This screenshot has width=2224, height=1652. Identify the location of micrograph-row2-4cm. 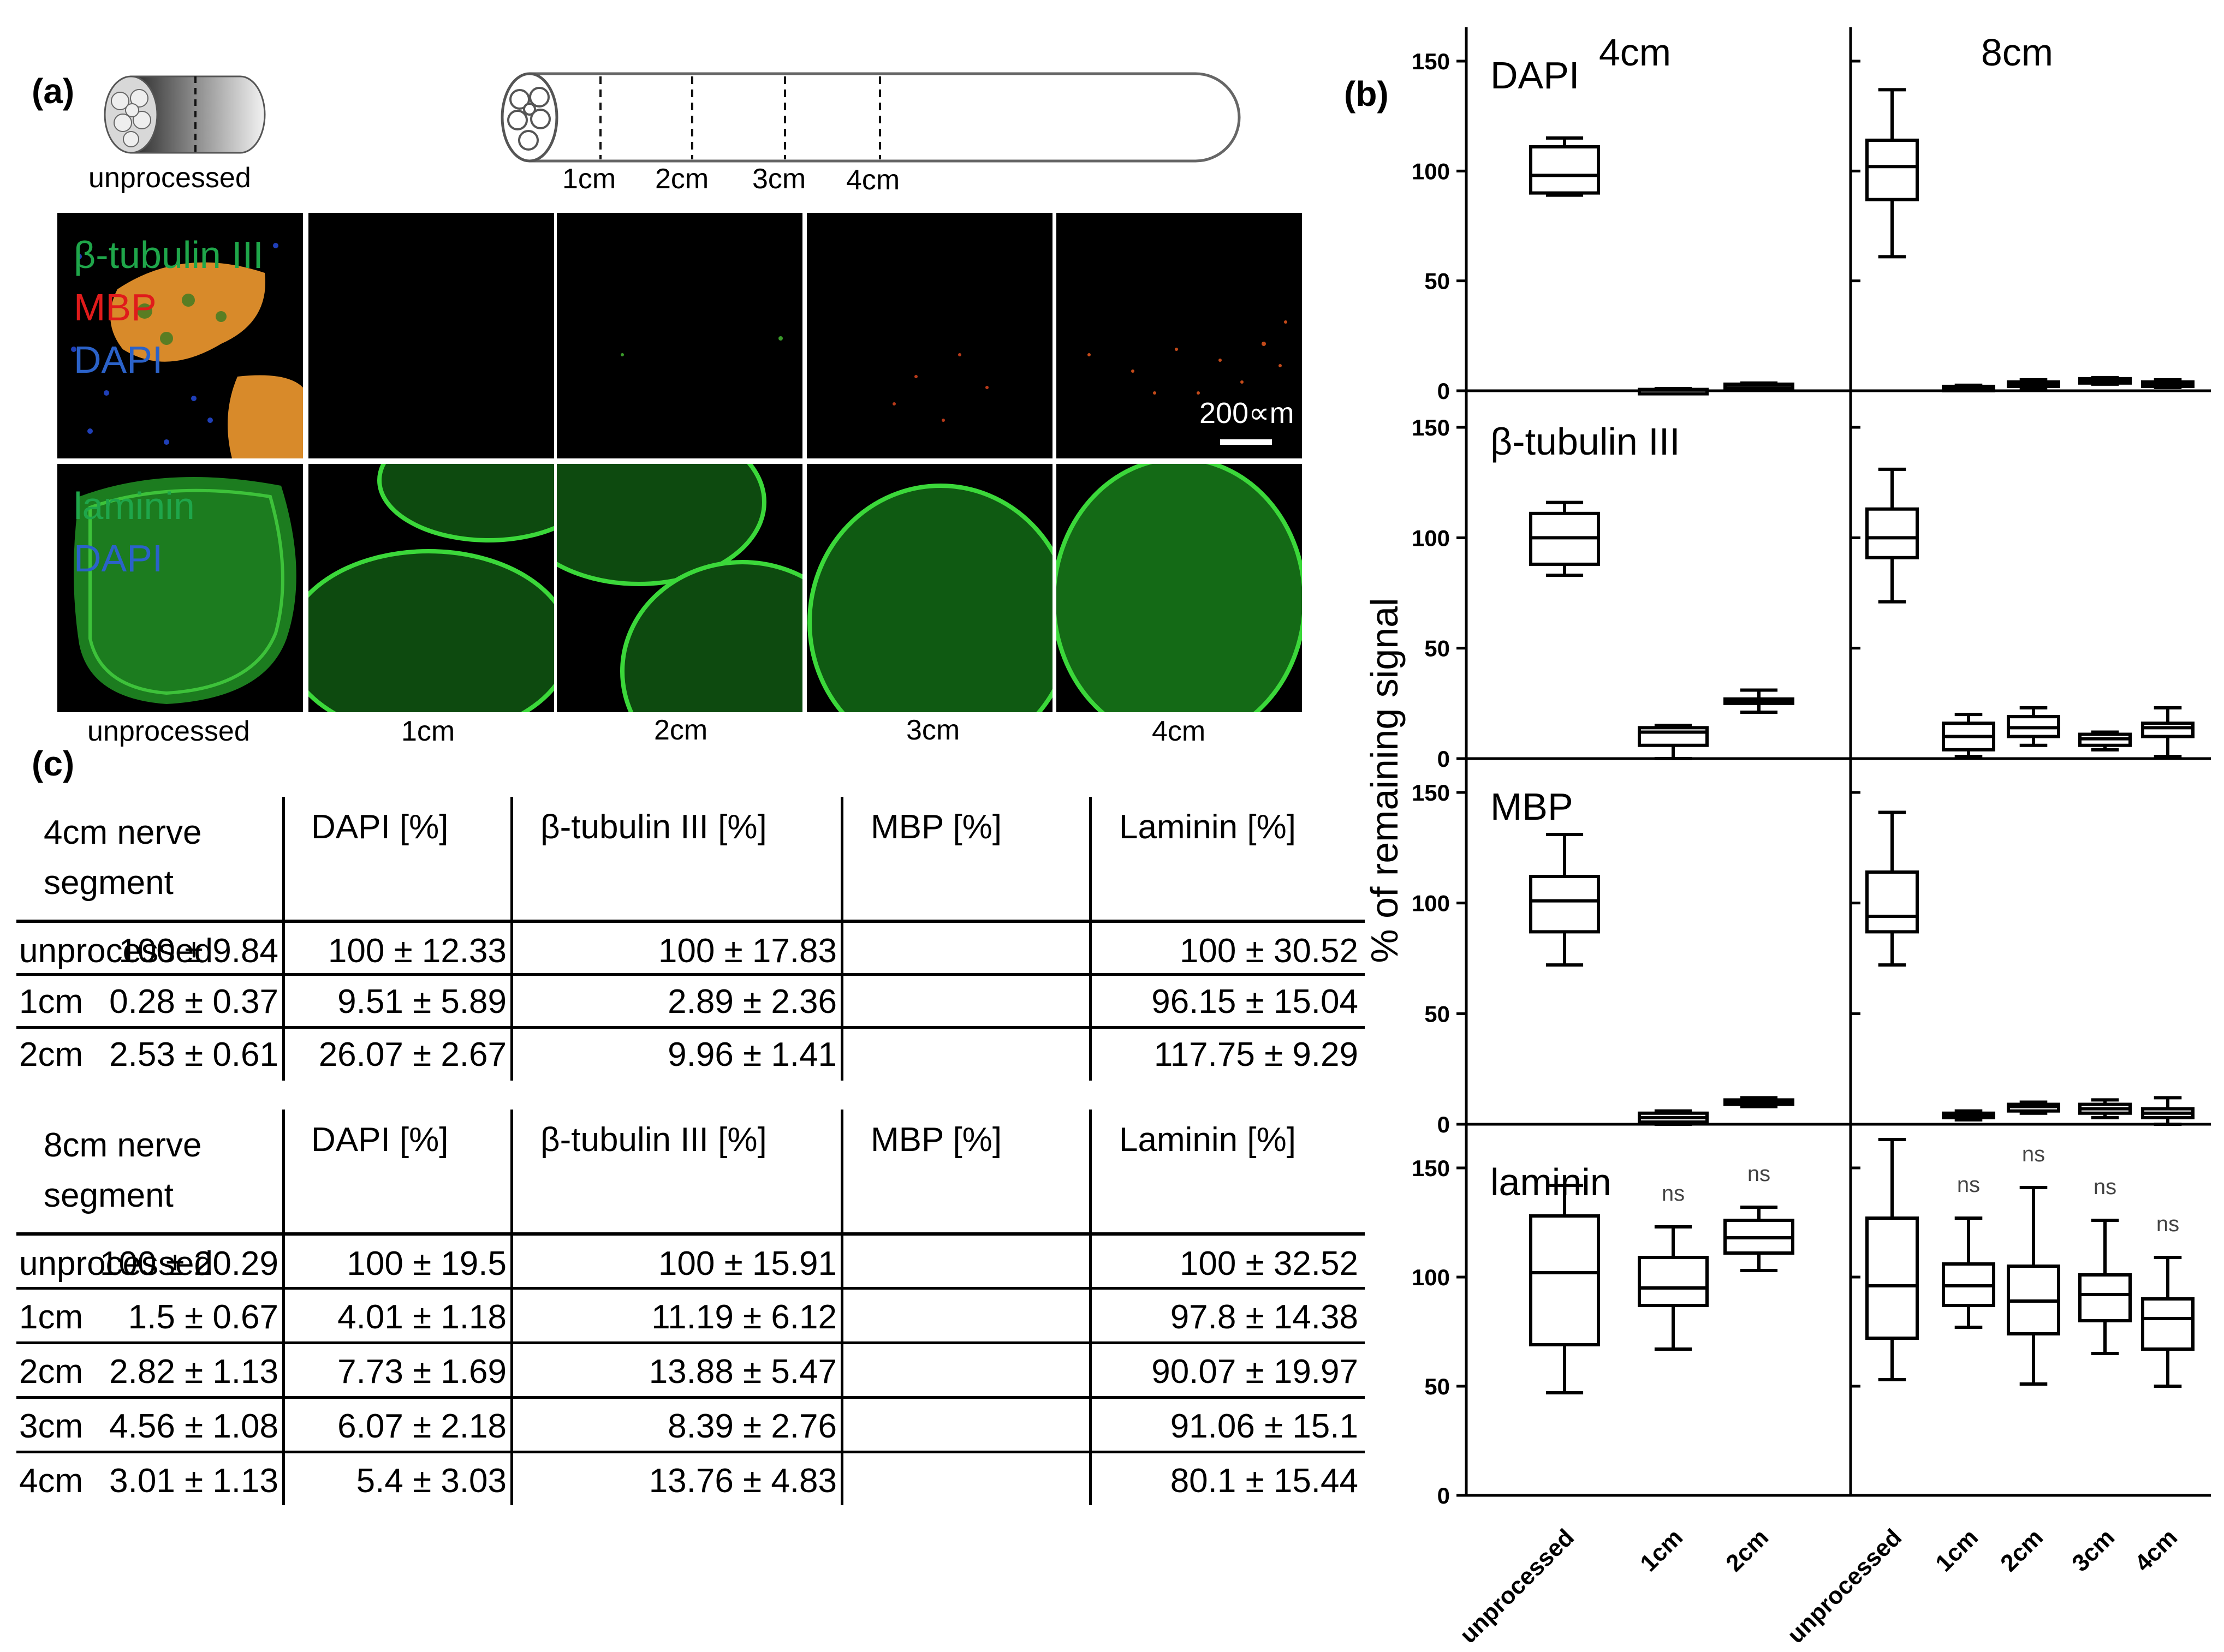
(1179, 588).